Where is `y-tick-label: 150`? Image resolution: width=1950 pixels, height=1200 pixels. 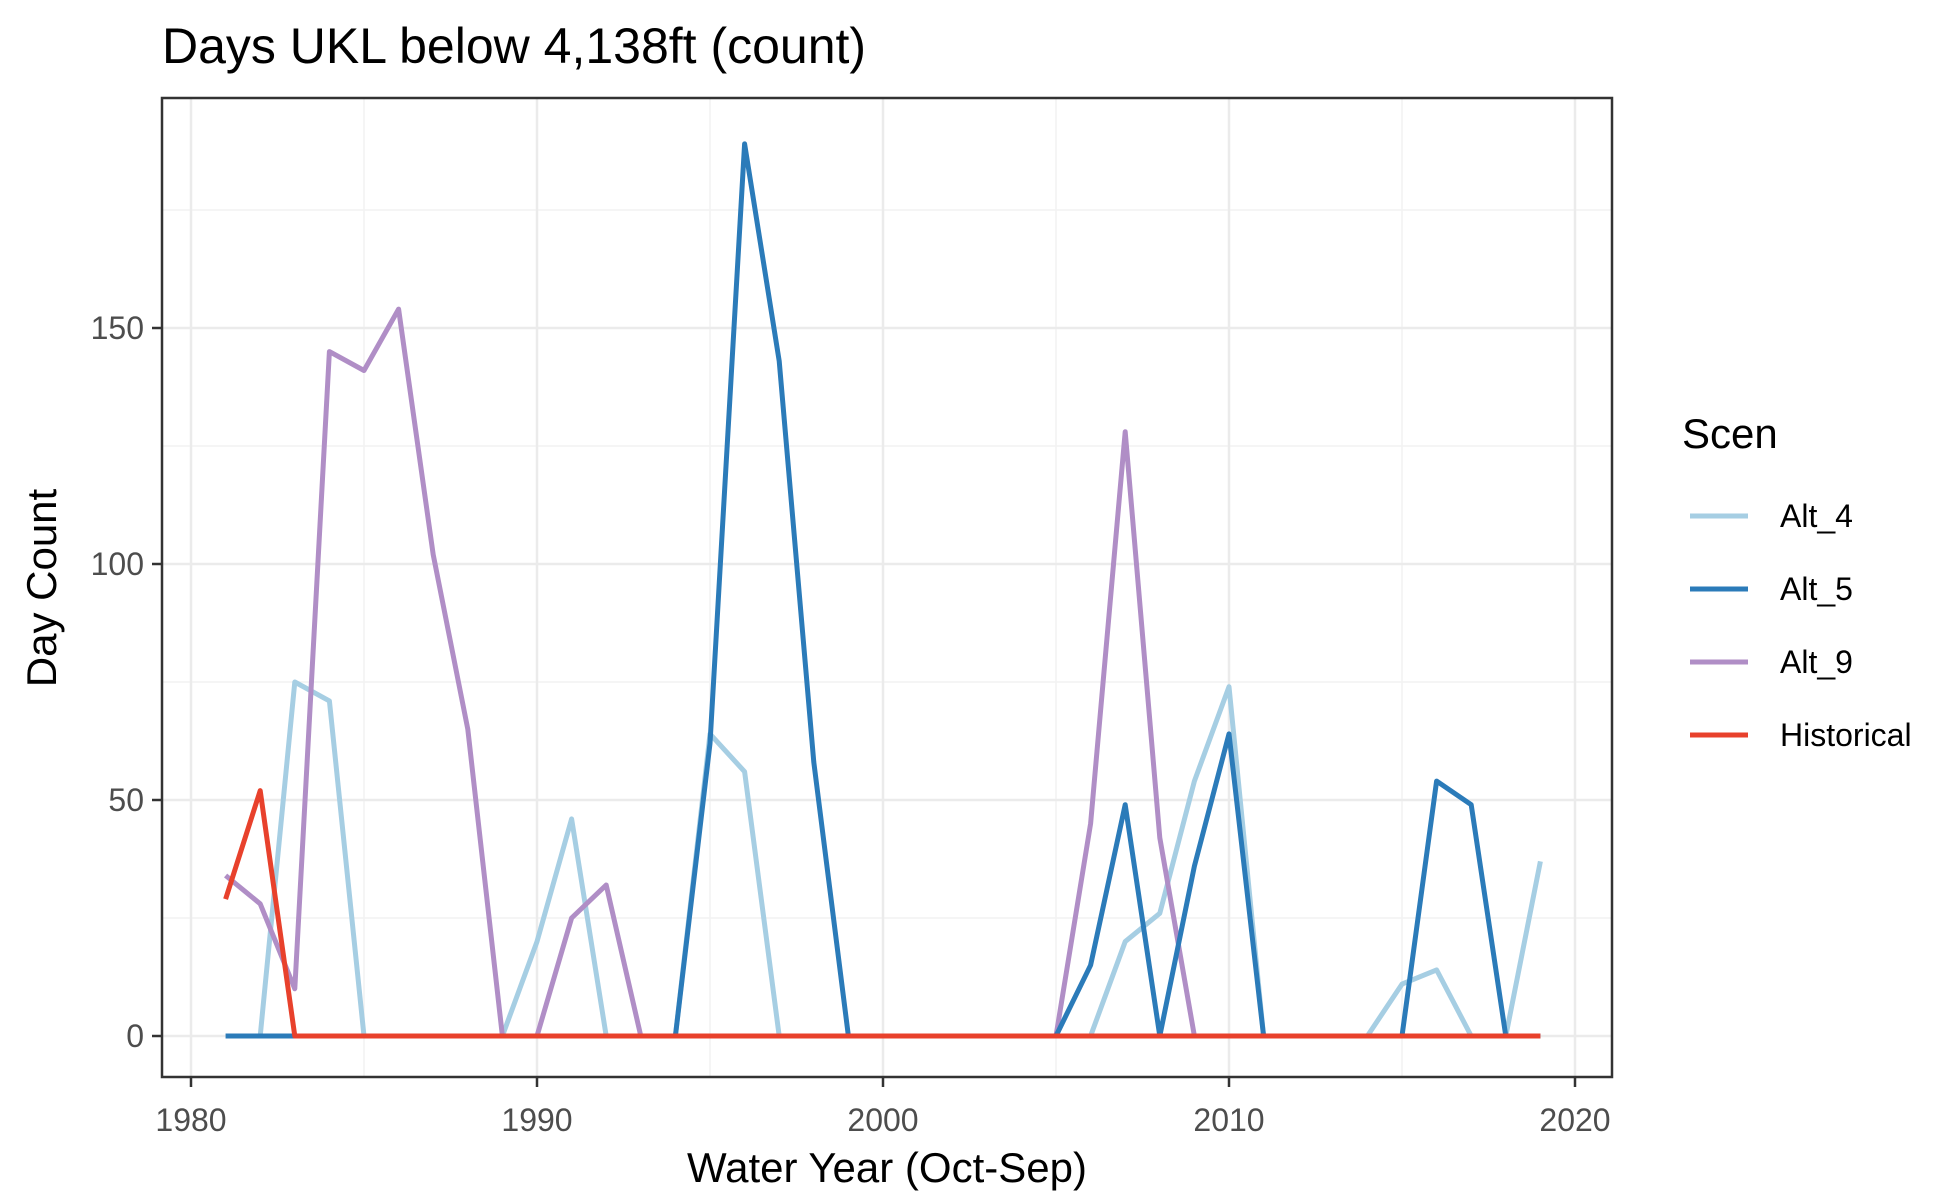 y-tick-label: 150 is located at coordinates (117, 328).